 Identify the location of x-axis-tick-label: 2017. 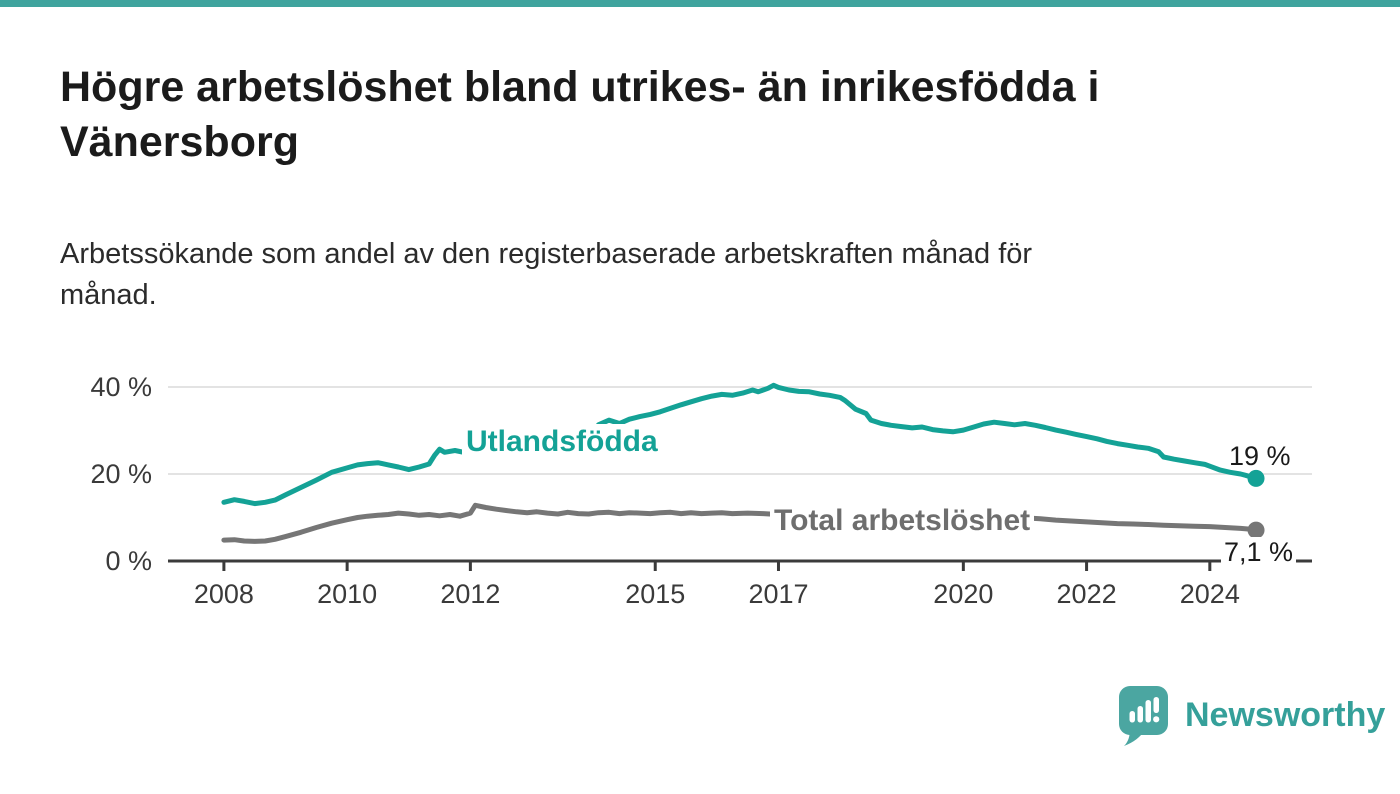
(778, 594).